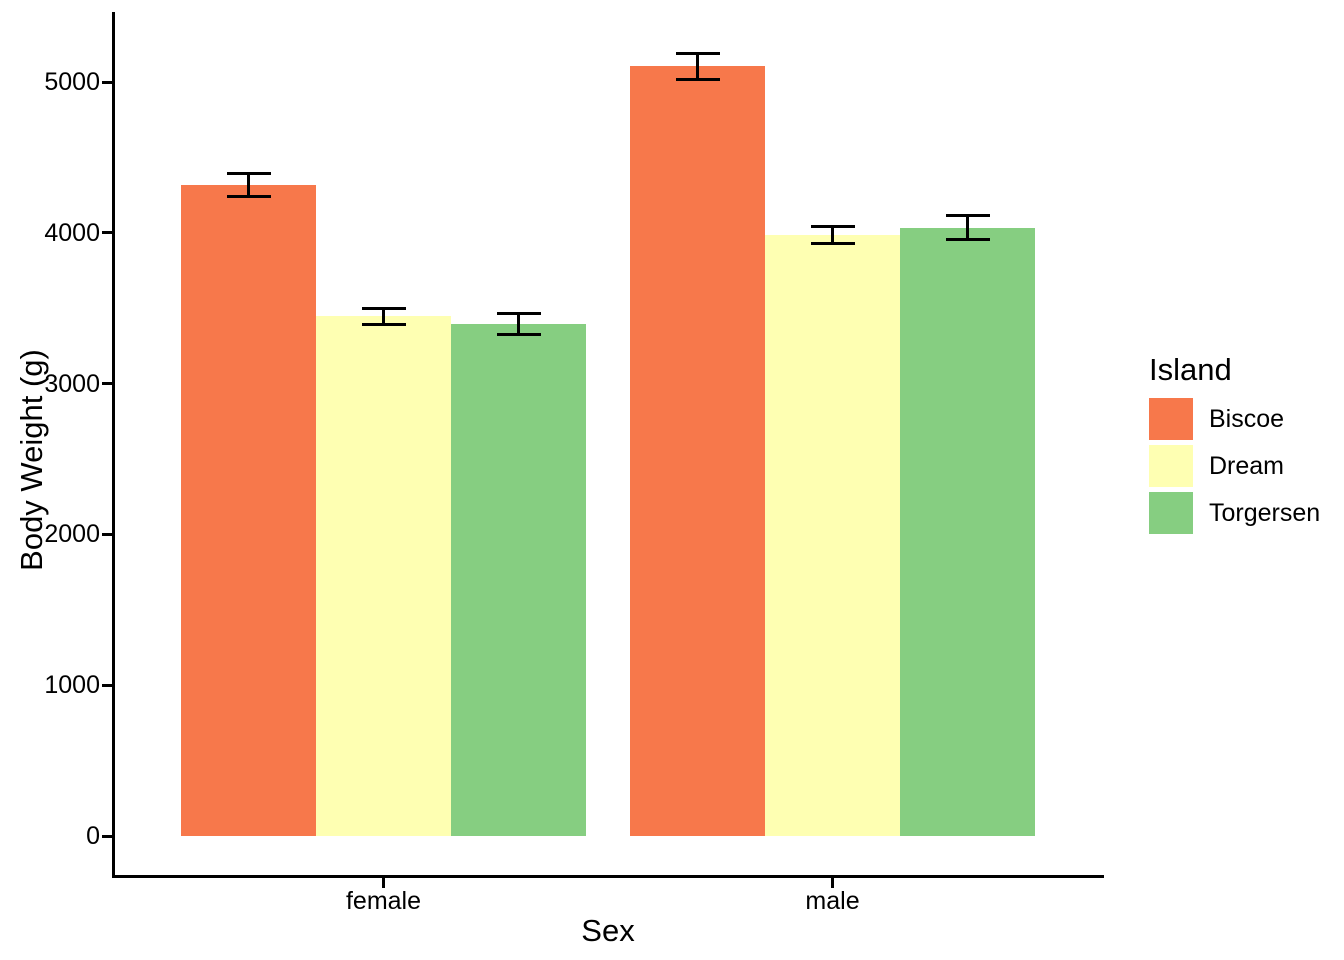 Image resolution: width=1344 pixels, height=960 pixels. Describe the element at coordinates (72, 232) in the screenshot. I see `y-tick-label: 4000` at that location.